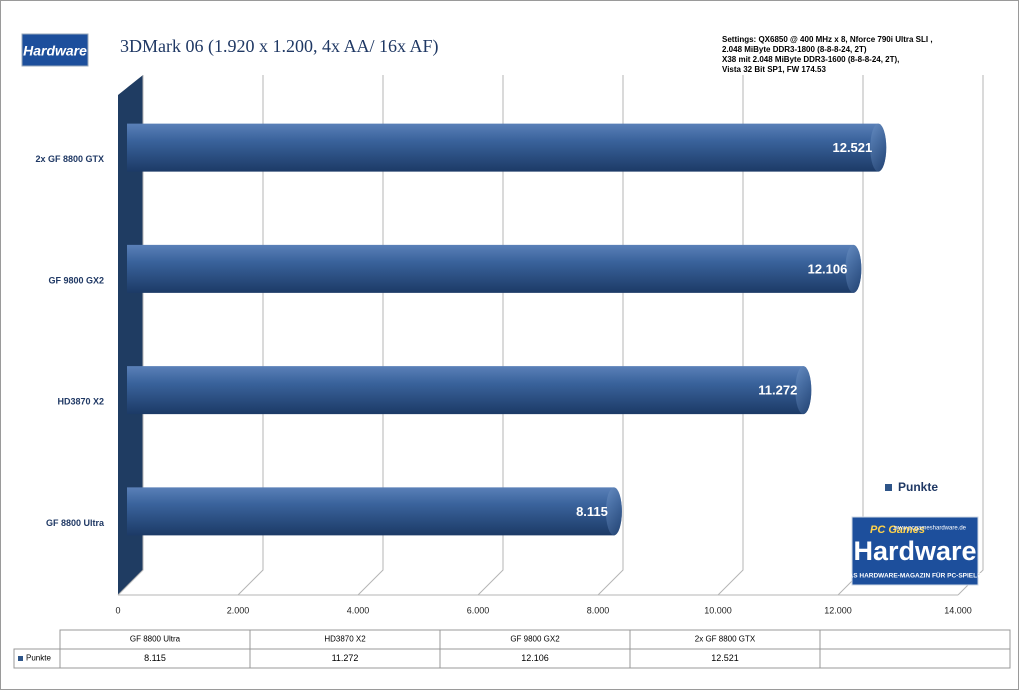 The width and height of the screenshot is (1020, 696). I want to click on table-header: GF 8800 Ultra, so click(155, 639).